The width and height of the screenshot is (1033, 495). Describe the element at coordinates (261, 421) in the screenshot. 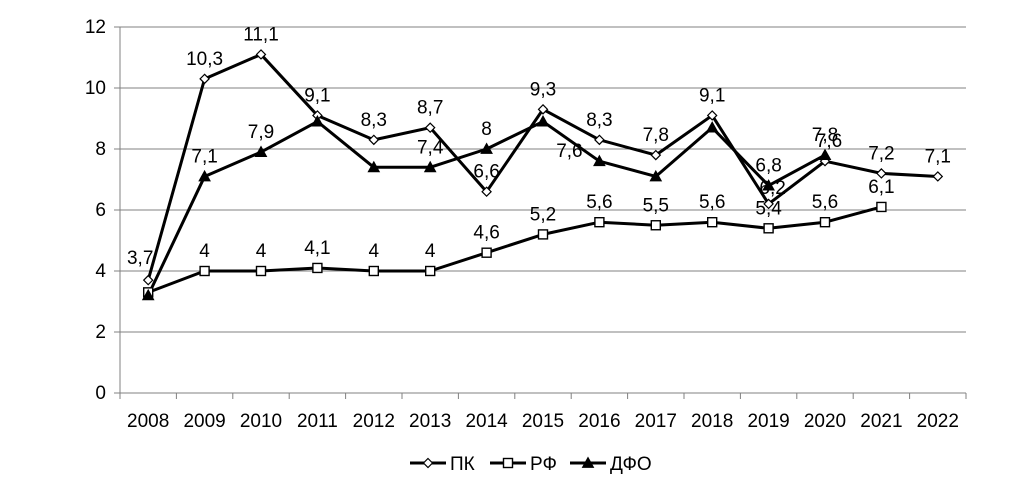

I see `x-tick-label: 2010` at that location.